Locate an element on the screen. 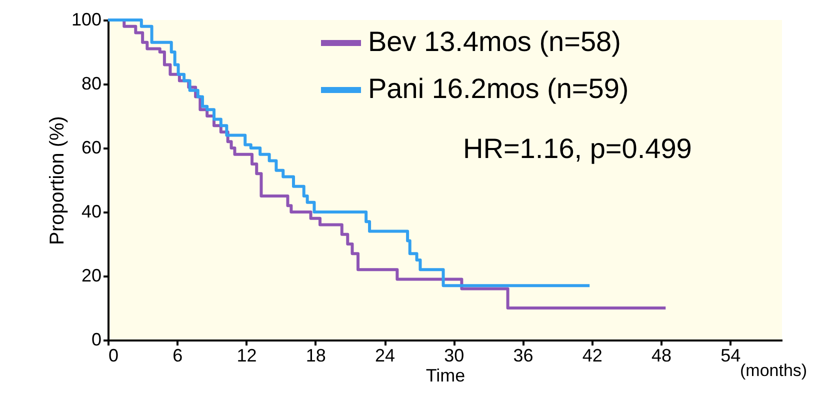 Image resolution: width=819 pixels, height=404 pixels. x-tick-label: 18 is located at coordinates (316, 356).